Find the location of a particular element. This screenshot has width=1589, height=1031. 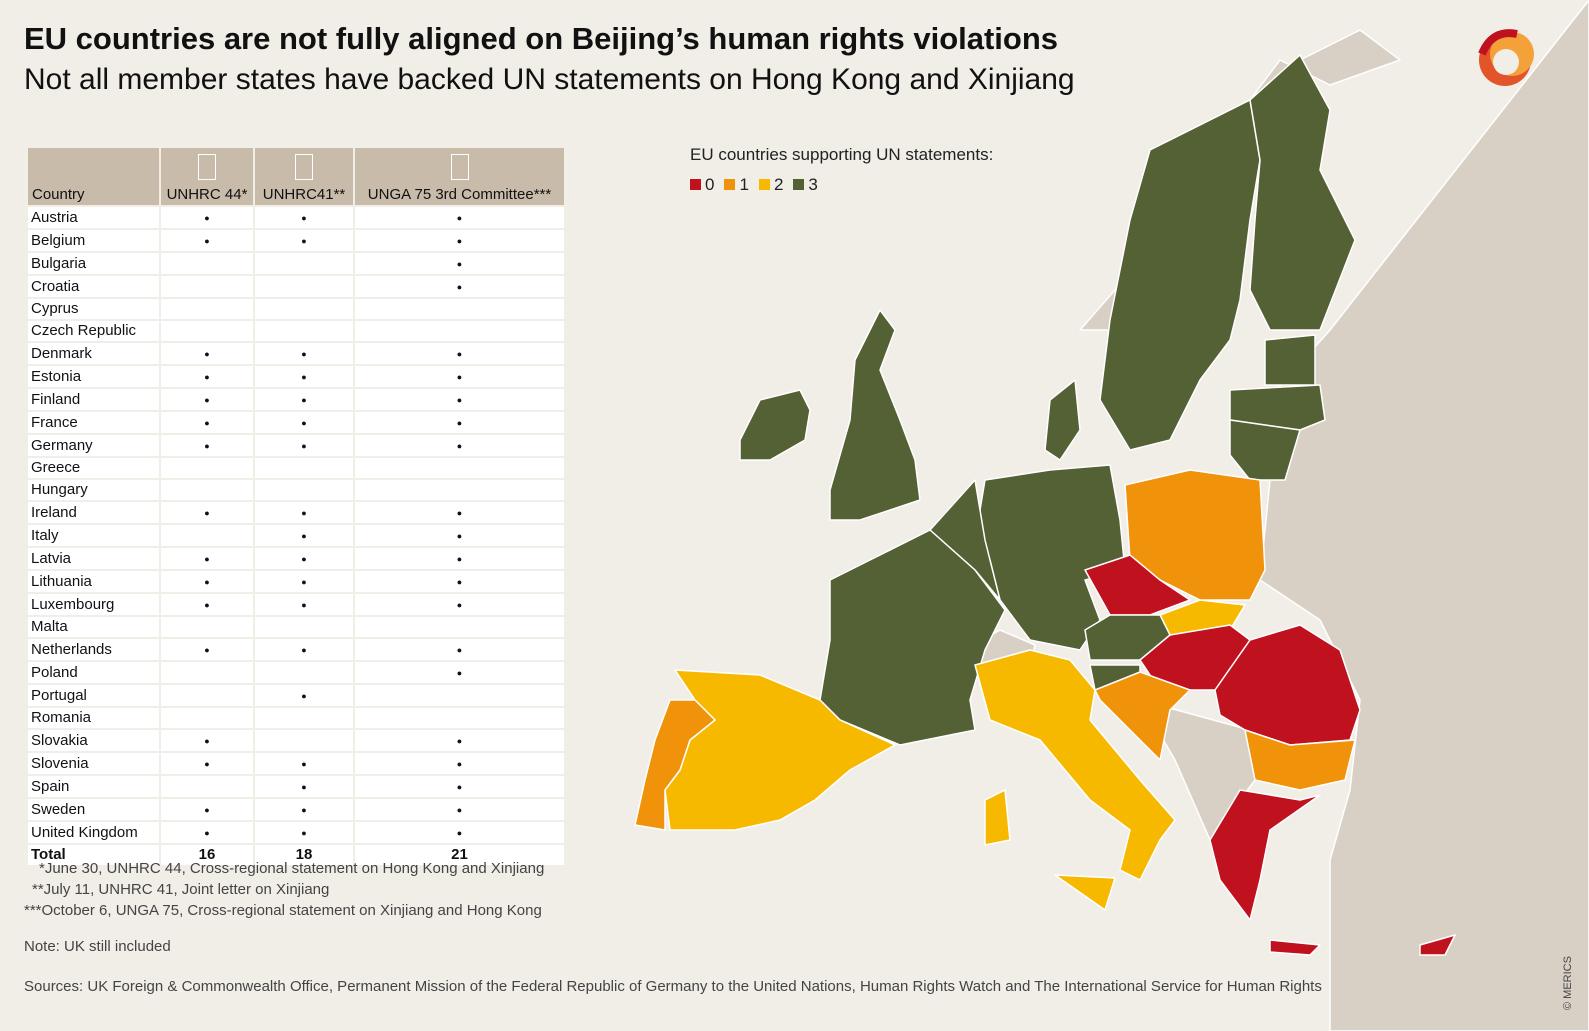

table-row: Estonia is located at coordinates (296, 376).